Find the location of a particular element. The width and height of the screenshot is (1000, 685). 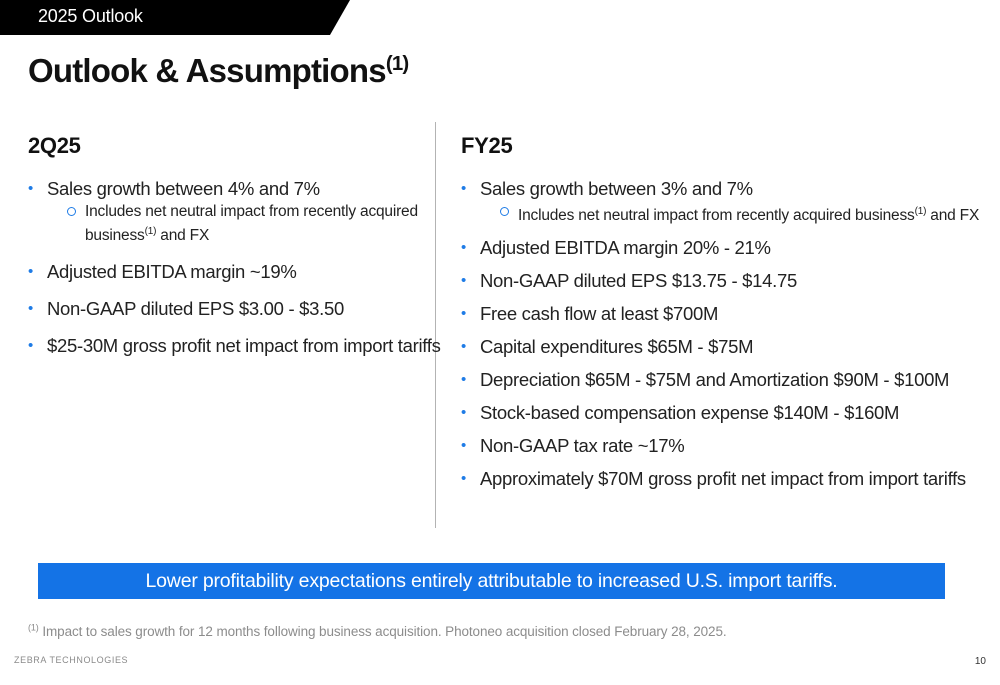

bullet-text: Non-GAAP diluted EPS $13.75 - $14.75 is located at coordinates (638, 281).